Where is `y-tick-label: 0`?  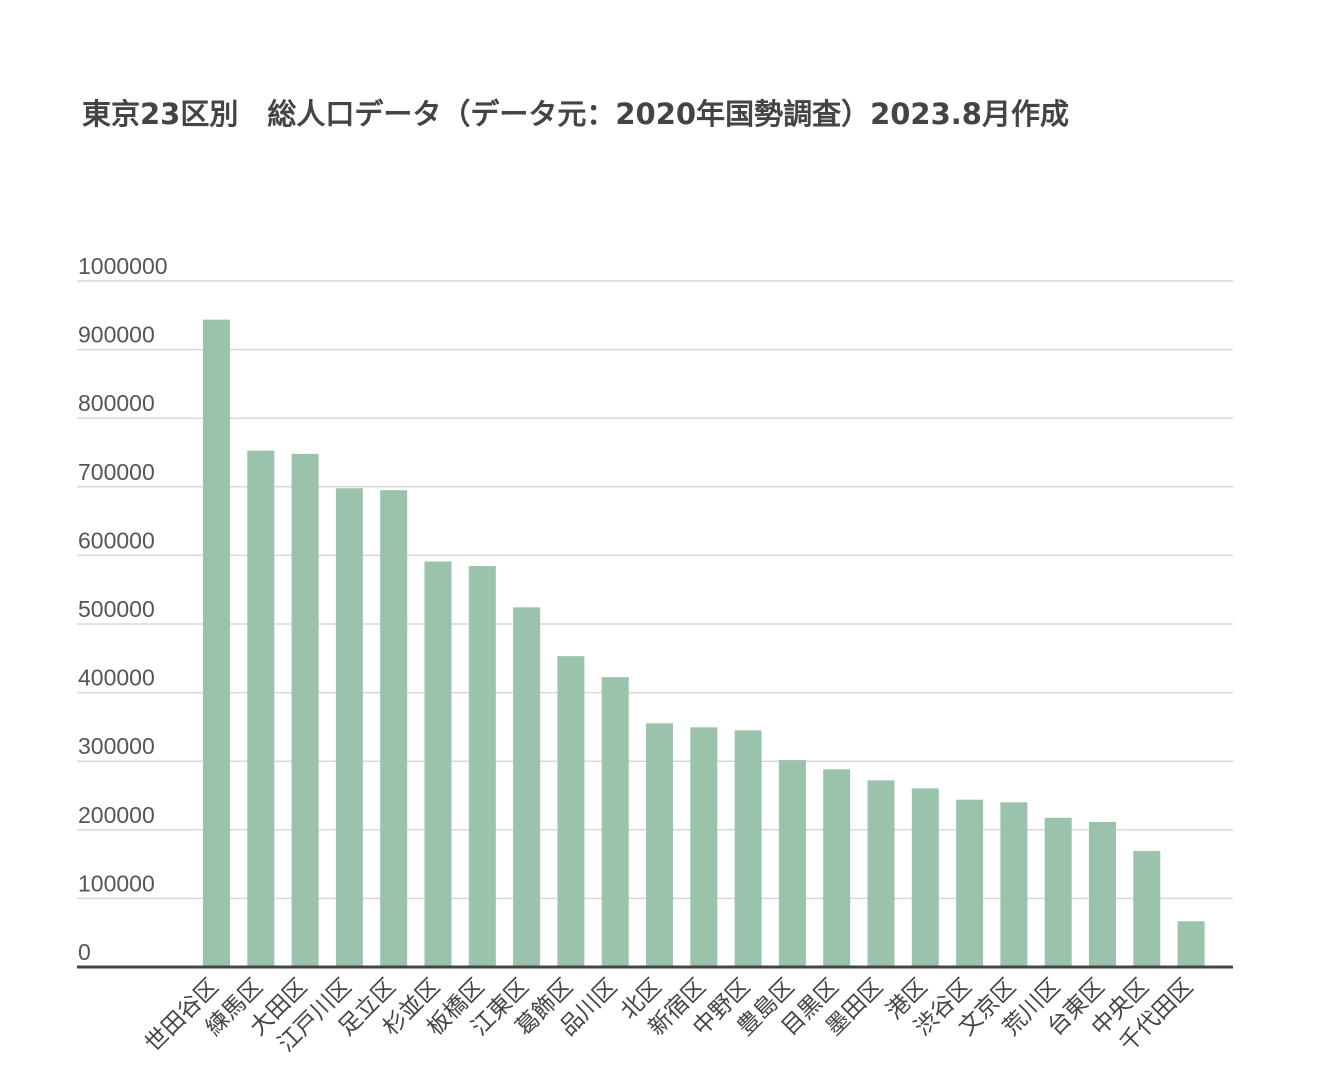 y-tick-label: 0 is located at coordinates (84, 952).